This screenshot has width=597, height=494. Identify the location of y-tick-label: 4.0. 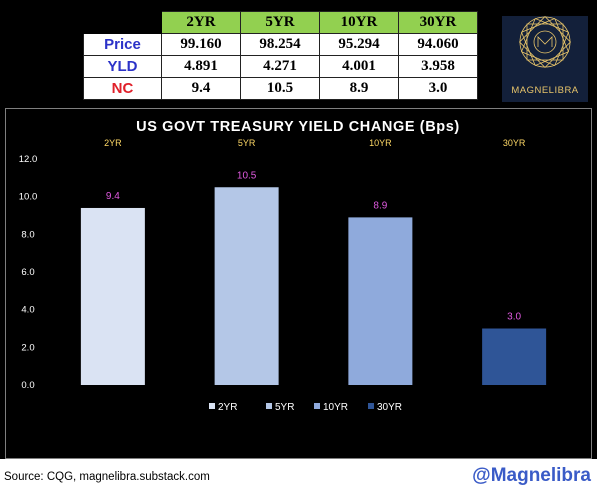
(27, 310).